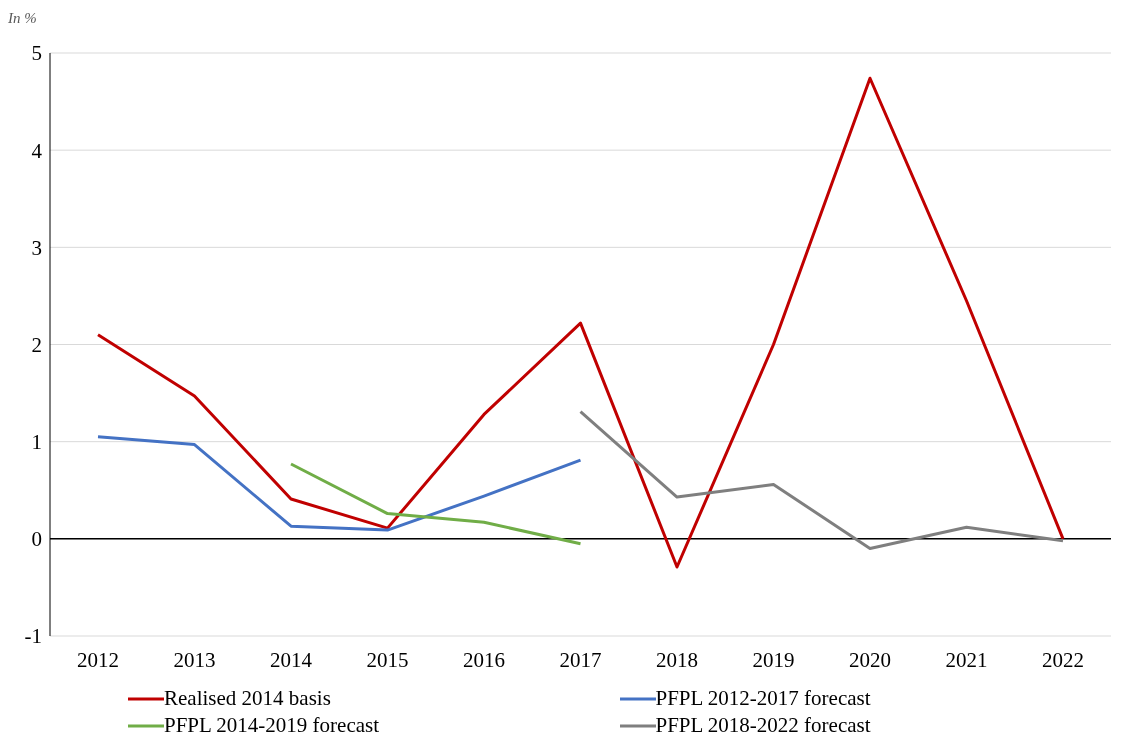  Describe the element at coordinates (763, 698) in the screenshot. I see `legend-label: PFPL 2012-2017 forecast` at that location.